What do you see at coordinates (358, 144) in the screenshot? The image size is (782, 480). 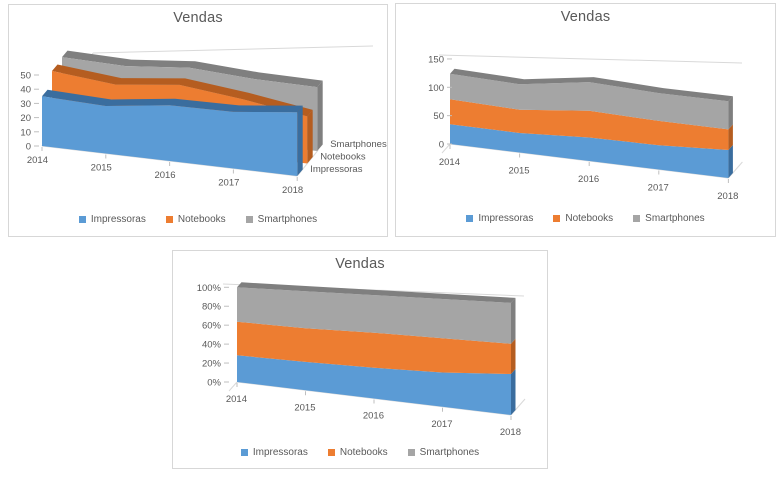 I see `series-axis-label: Smartphones` at bounding box center [358, 144].